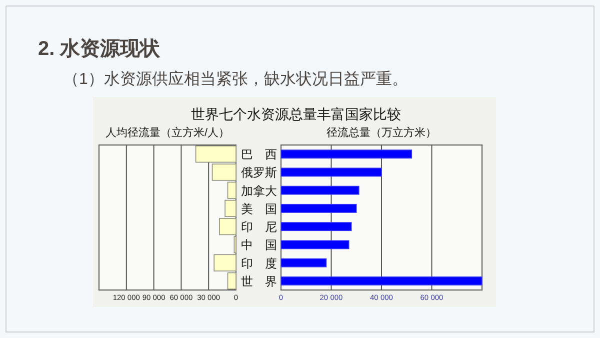 Image resolution: width=600 pixels, height=338 pixels. I want to click on y-tick-label: 美 国, so click(259, 209).